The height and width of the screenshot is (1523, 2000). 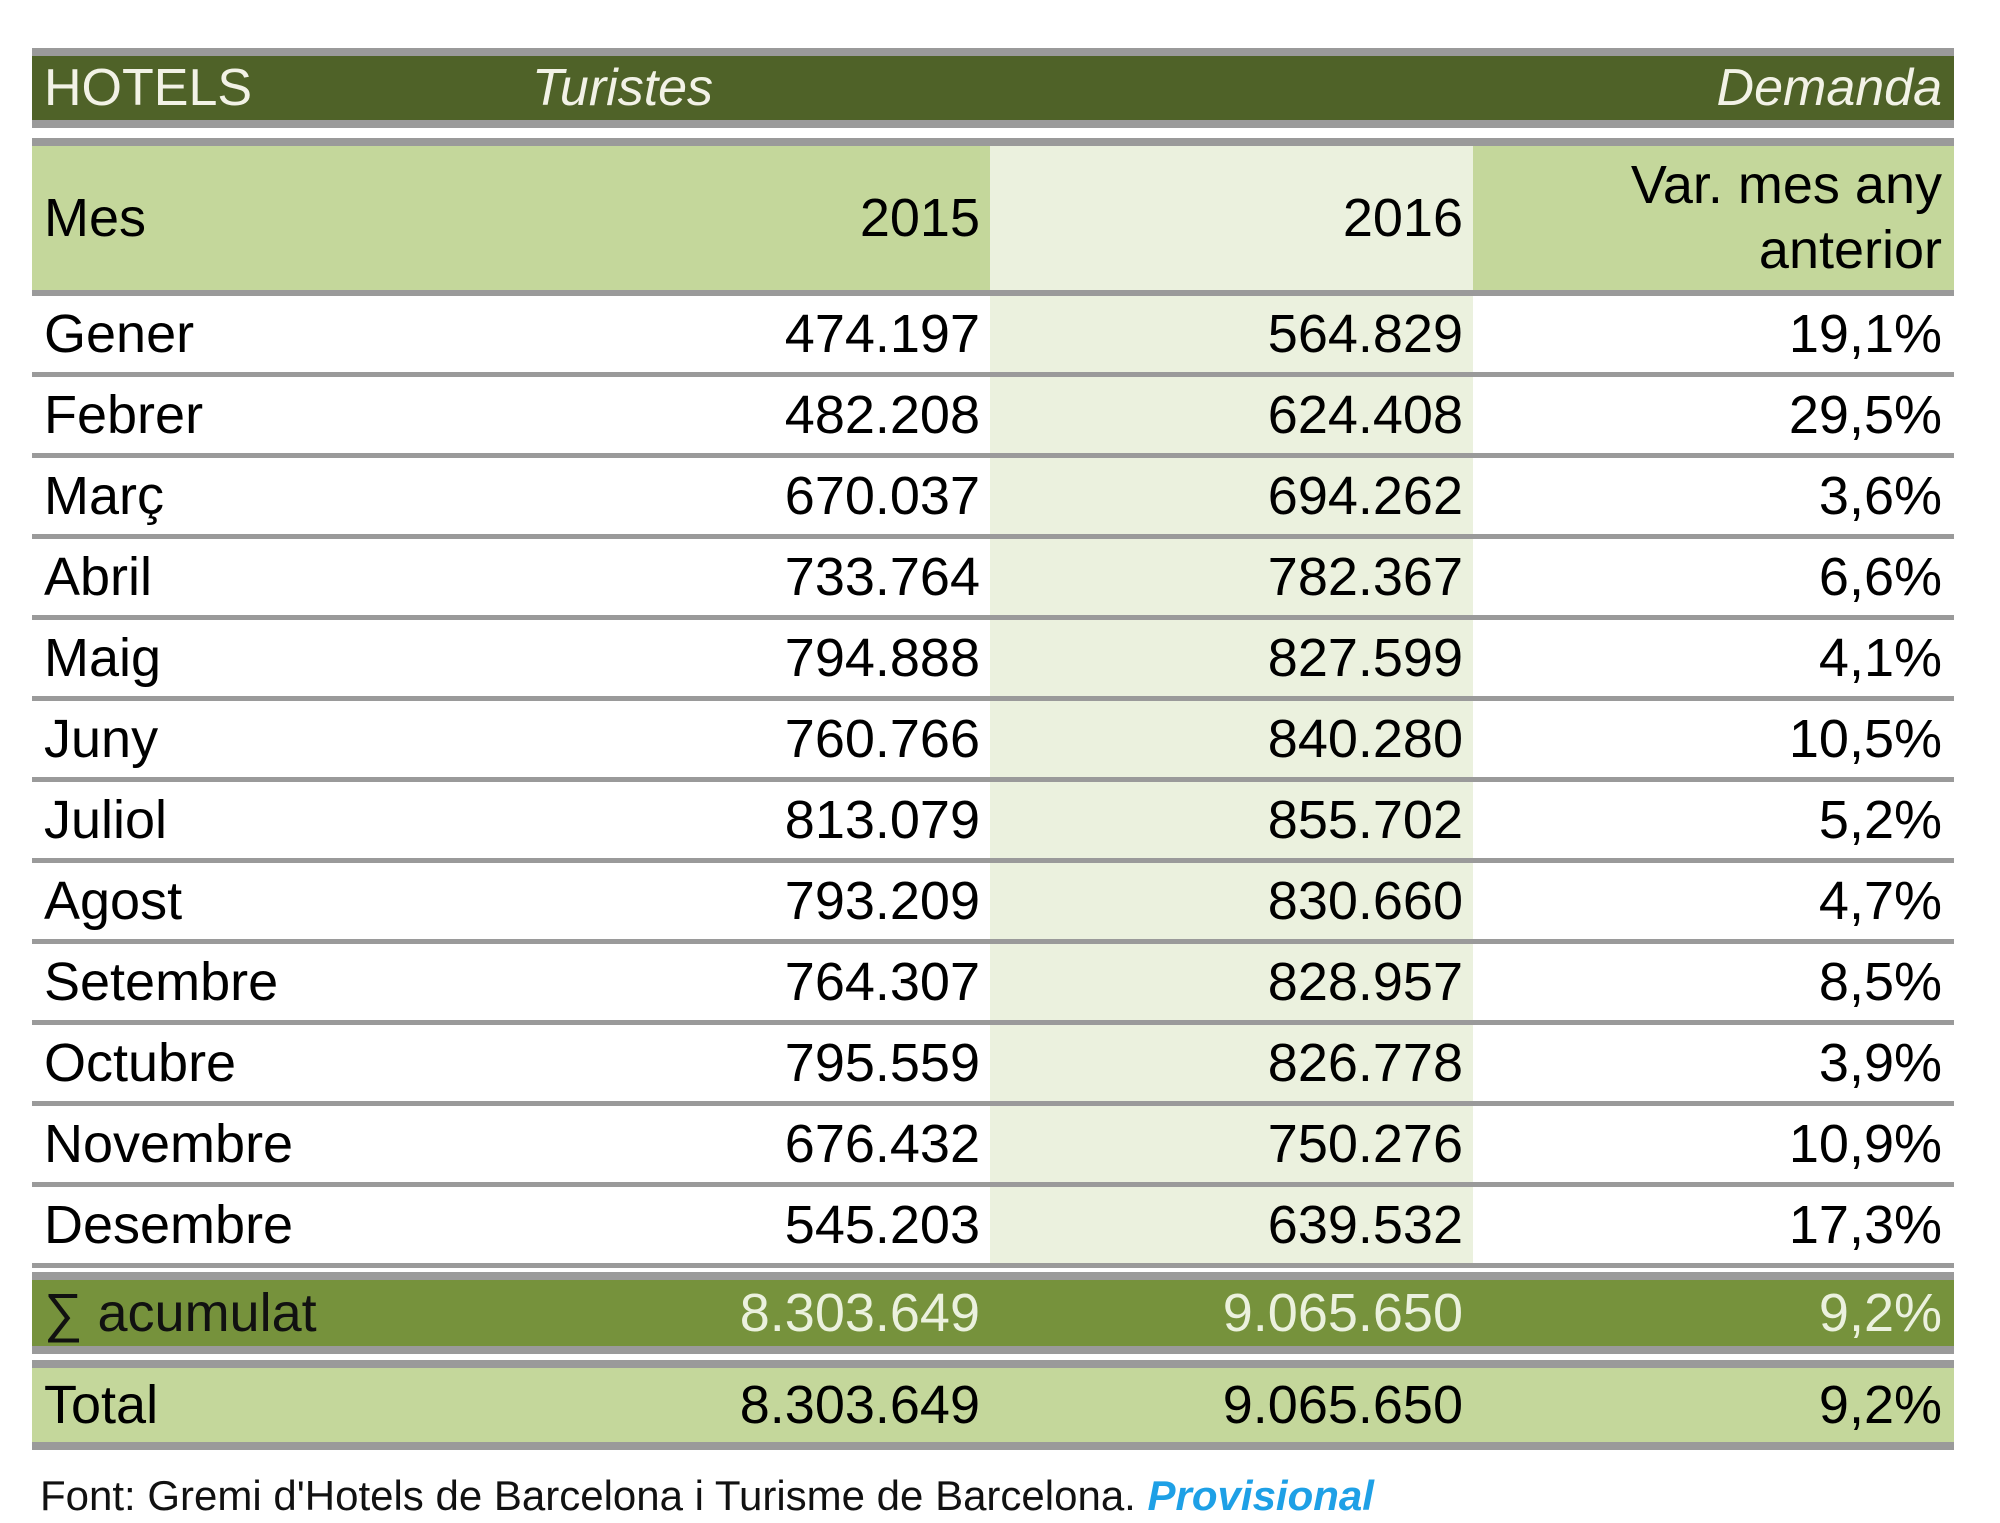 What do you see at coordinates (1880, 982) in the screenshot?
I see `variation-cell: 8,5%` at bounding box center [1880, 982].